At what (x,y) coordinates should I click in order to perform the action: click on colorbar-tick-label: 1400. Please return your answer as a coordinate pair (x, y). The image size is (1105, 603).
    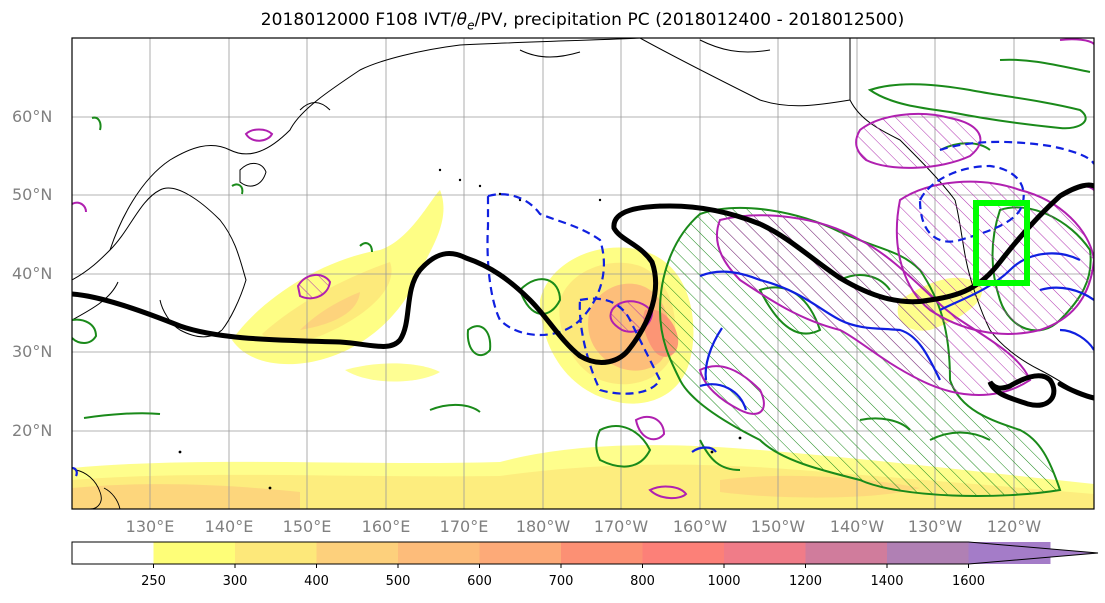
    Looking at the image, I should click on (887, 581).